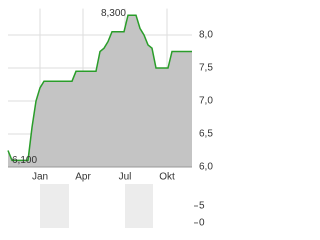 The height and width of the screenshot is (240, 320). Describe the element at coordinates (83, 177) in the screenshot. I see `x-tick-label: Apr` at that location.